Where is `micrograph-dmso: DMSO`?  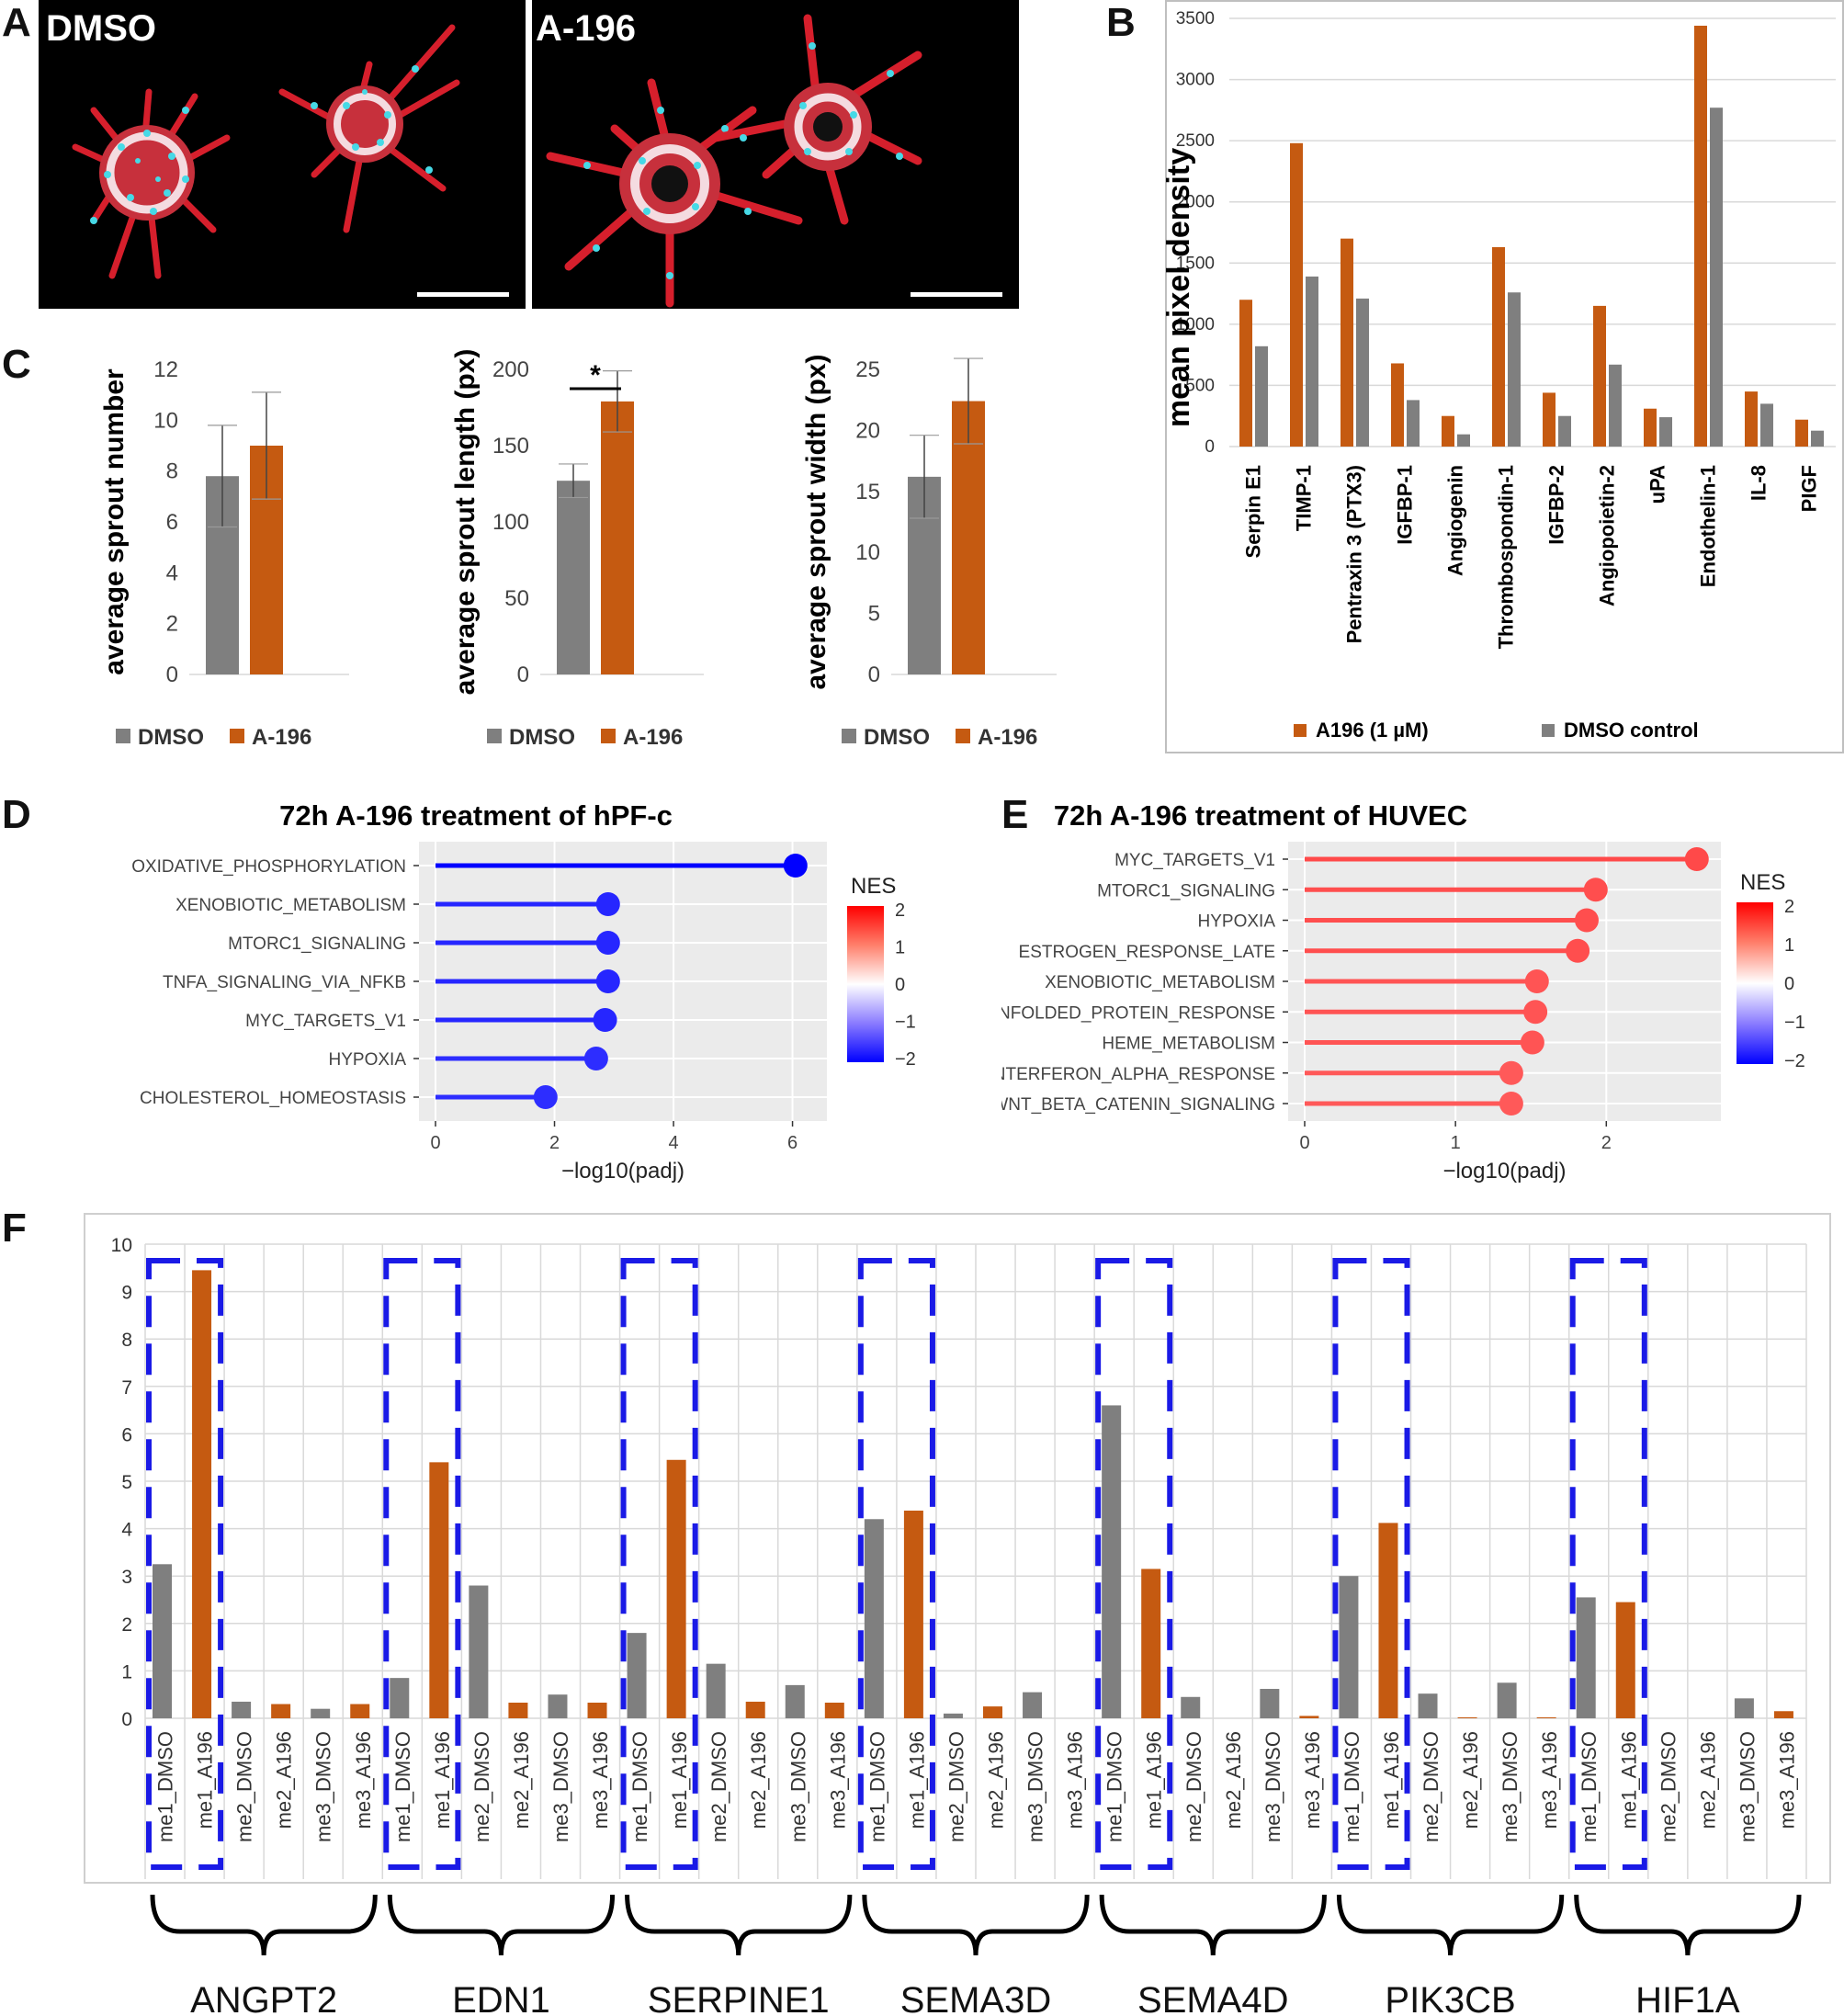 micrograph-dmso: DMSO is located at coordinates (282, 154).